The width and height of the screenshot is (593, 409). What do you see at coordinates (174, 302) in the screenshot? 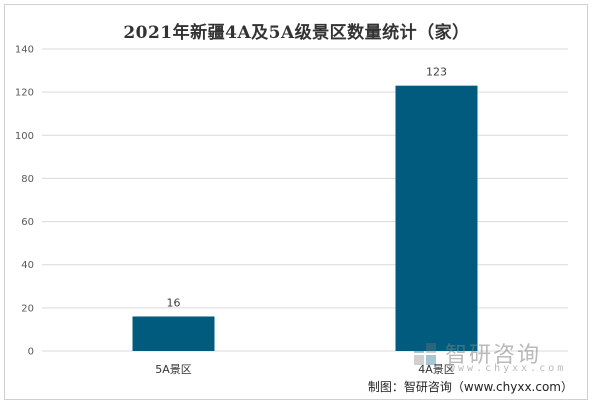
I see `data-label: 16` at bounding box center [174, 302].